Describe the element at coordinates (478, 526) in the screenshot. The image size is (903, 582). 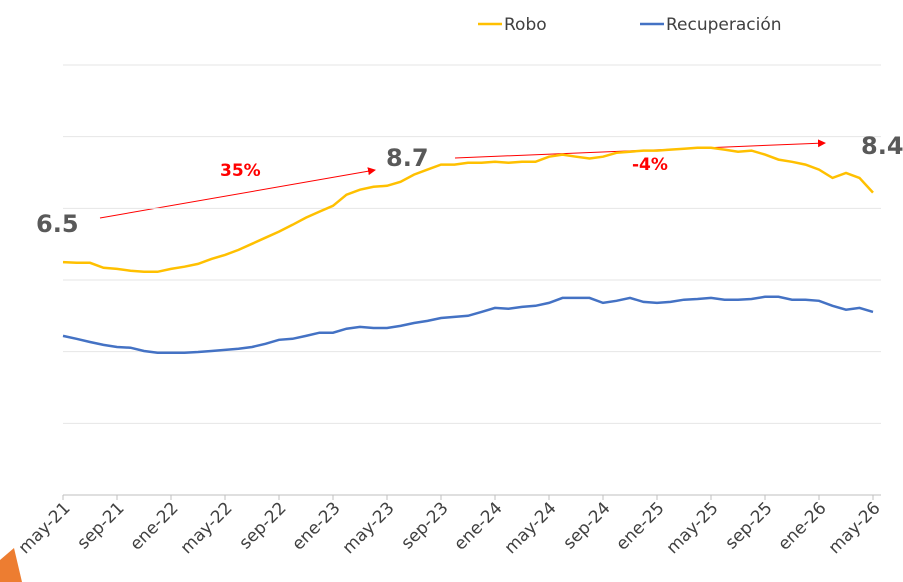
I see `x-tick-label: ene-24` at that location.